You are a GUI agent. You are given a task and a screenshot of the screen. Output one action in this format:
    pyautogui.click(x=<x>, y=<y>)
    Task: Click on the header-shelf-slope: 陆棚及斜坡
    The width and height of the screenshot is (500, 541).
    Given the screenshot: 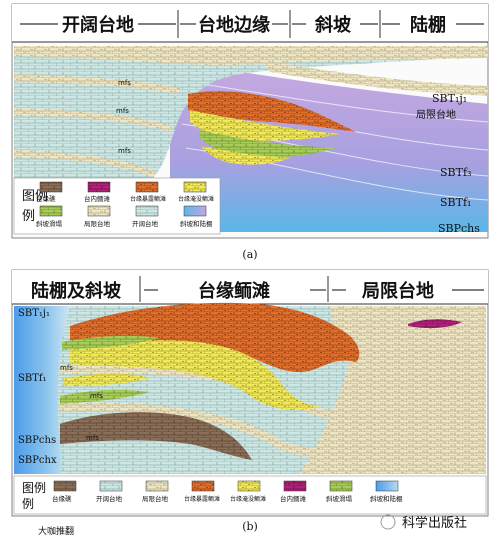 What is the action you would take?
    pyautogui.click(x=76, y=291)
    